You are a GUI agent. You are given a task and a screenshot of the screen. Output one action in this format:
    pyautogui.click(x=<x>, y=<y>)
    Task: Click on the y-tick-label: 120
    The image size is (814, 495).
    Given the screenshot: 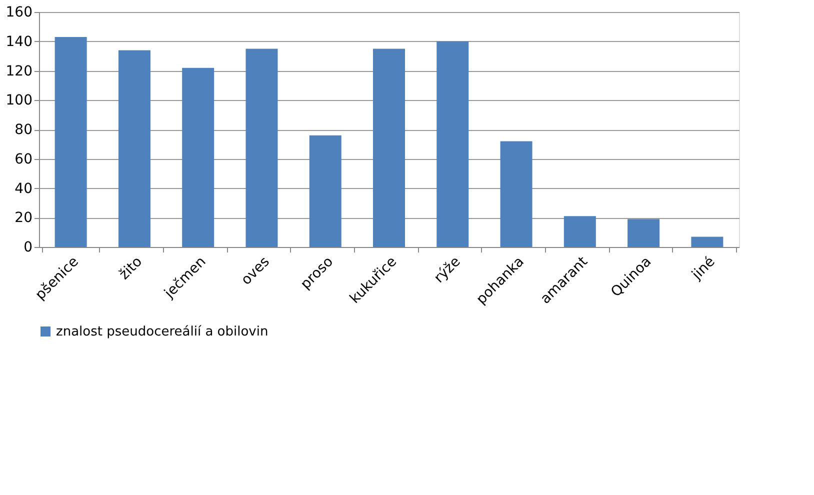 What is the action you would take?
    pyautogui.click(x=19, y=71)
    